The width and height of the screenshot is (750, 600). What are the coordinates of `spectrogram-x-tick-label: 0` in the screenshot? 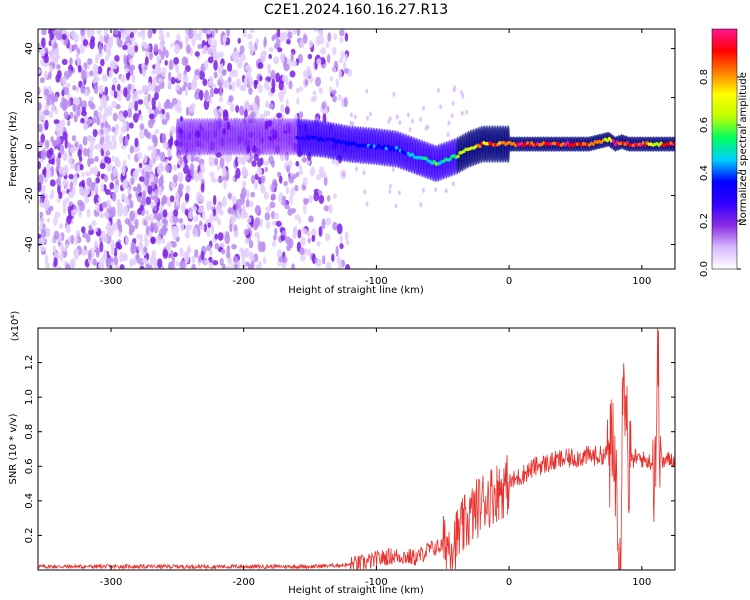 It's located at (509, 281).